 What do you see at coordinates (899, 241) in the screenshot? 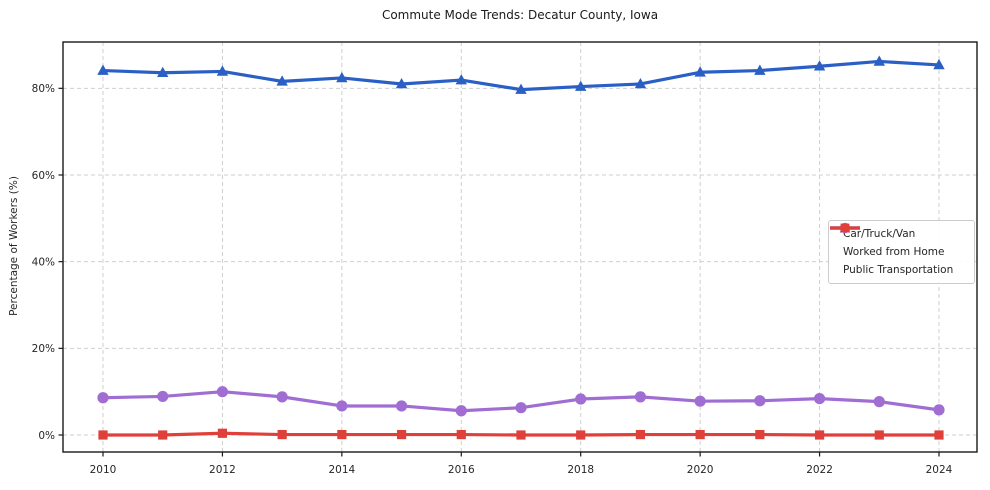
I see `legend-item: Worked from Home` at bounding box center [899, 241].